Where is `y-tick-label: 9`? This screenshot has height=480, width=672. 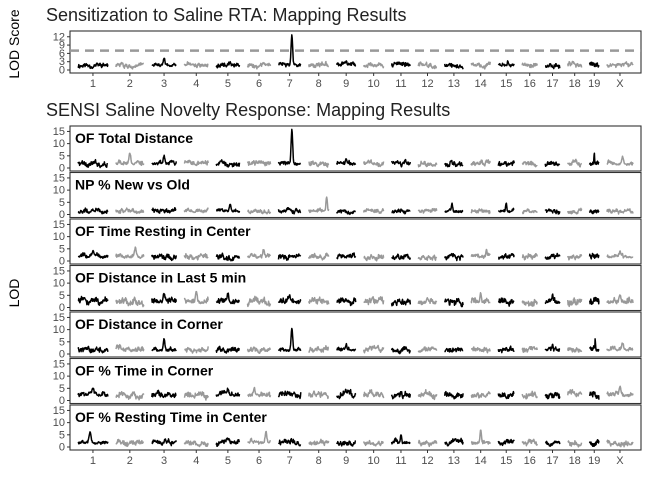
y-tick-label: 9 is located at coordinates (62, 46).